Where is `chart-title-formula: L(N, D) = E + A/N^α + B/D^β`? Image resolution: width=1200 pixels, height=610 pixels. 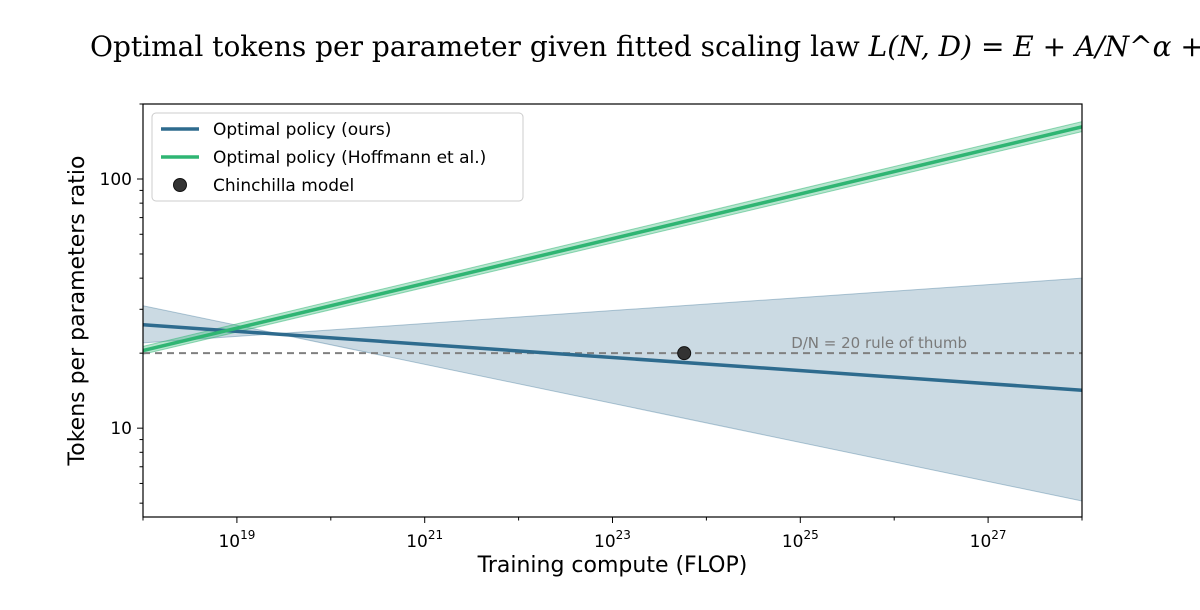 chart-title-formula: L(N, D) = E + A/N^α + B/D^β is located at coordinates (1034, 46).